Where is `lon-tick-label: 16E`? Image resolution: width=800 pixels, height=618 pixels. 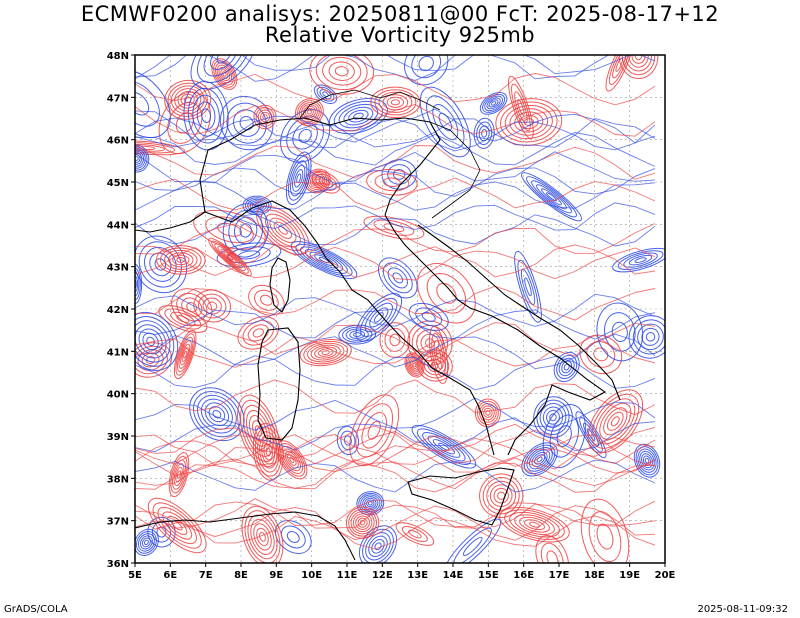
lon-tick-label: 16E is located at coordinates (523, 575).